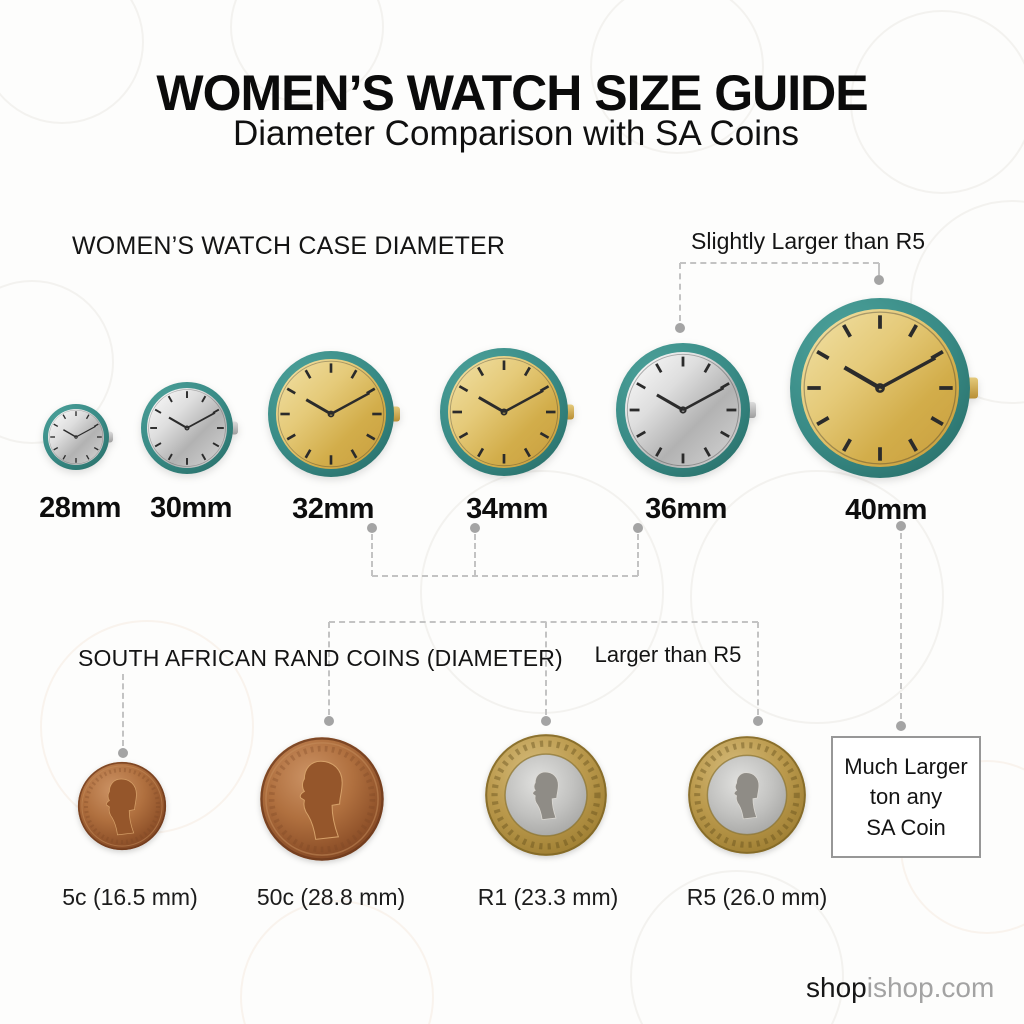  Describe the element at coordinates (122, 806) in the screenshot. I see `coin-5c` at that location.